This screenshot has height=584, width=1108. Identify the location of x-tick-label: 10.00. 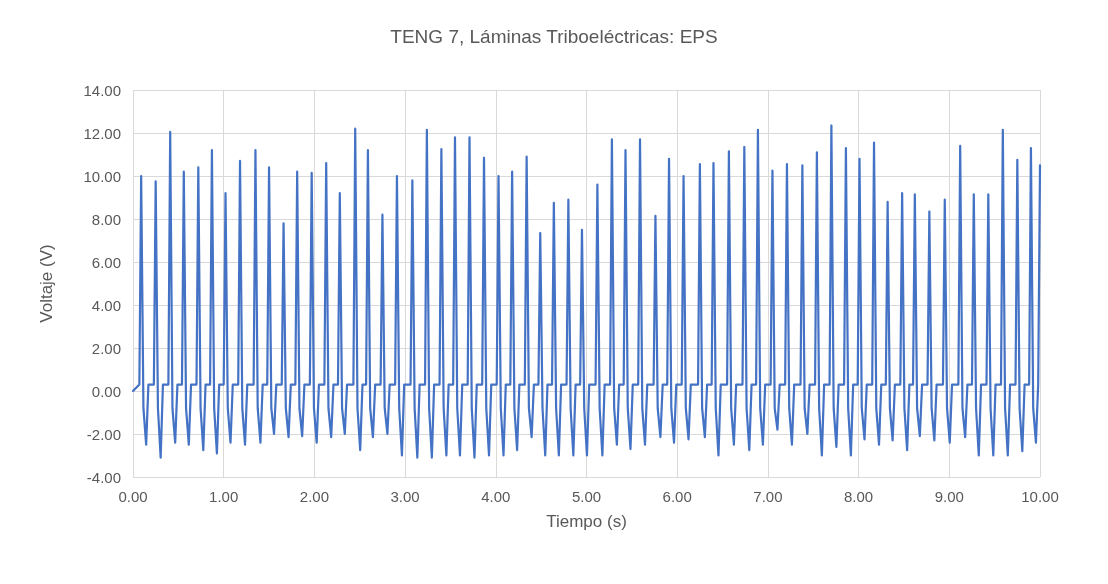
(1040, 496).